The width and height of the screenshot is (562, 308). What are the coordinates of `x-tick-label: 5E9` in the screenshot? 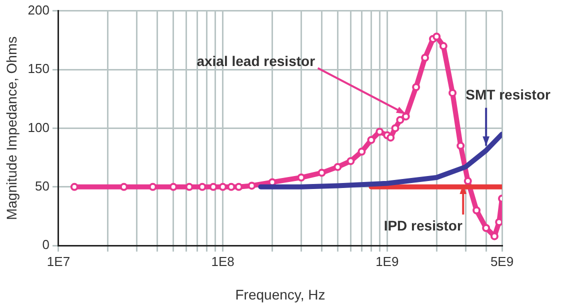 It's located at (502, 261).